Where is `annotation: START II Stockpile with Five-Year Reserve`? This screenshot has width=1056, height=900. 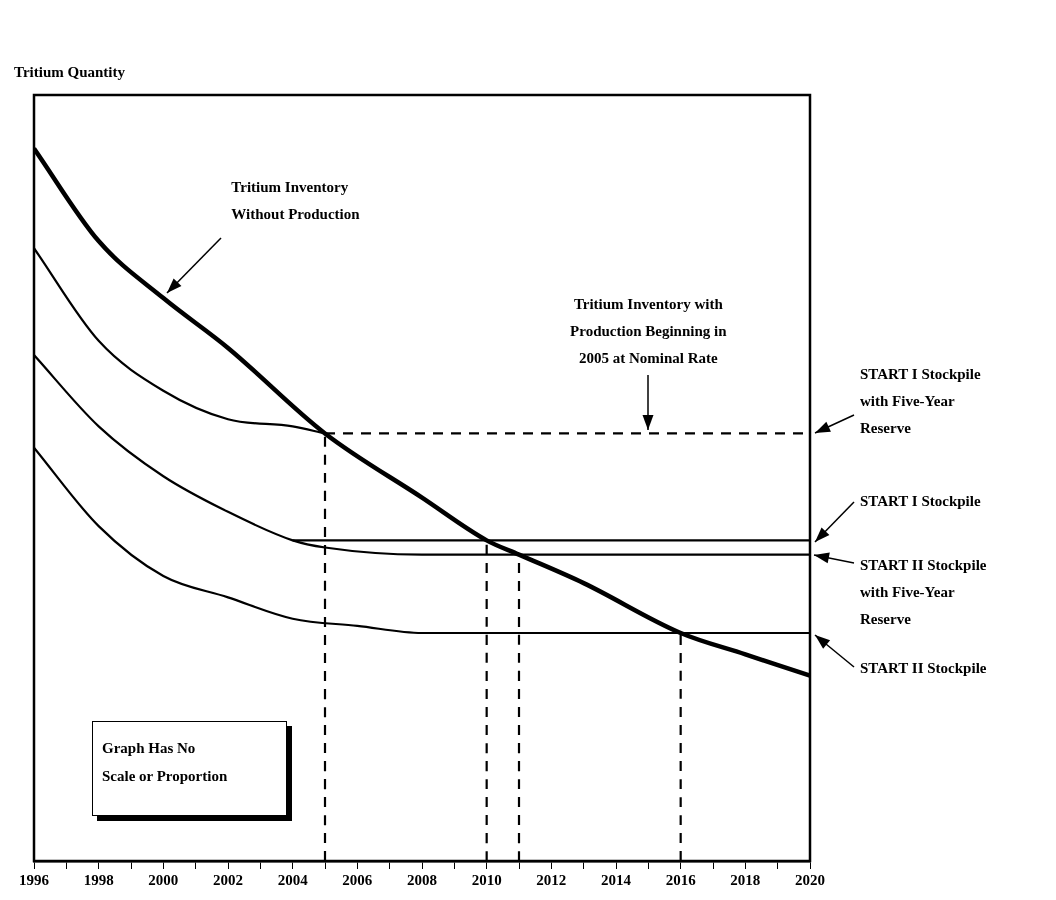 annotation: START II Stockpile with Five-Year Reserve is located at coordinates (923, 592).